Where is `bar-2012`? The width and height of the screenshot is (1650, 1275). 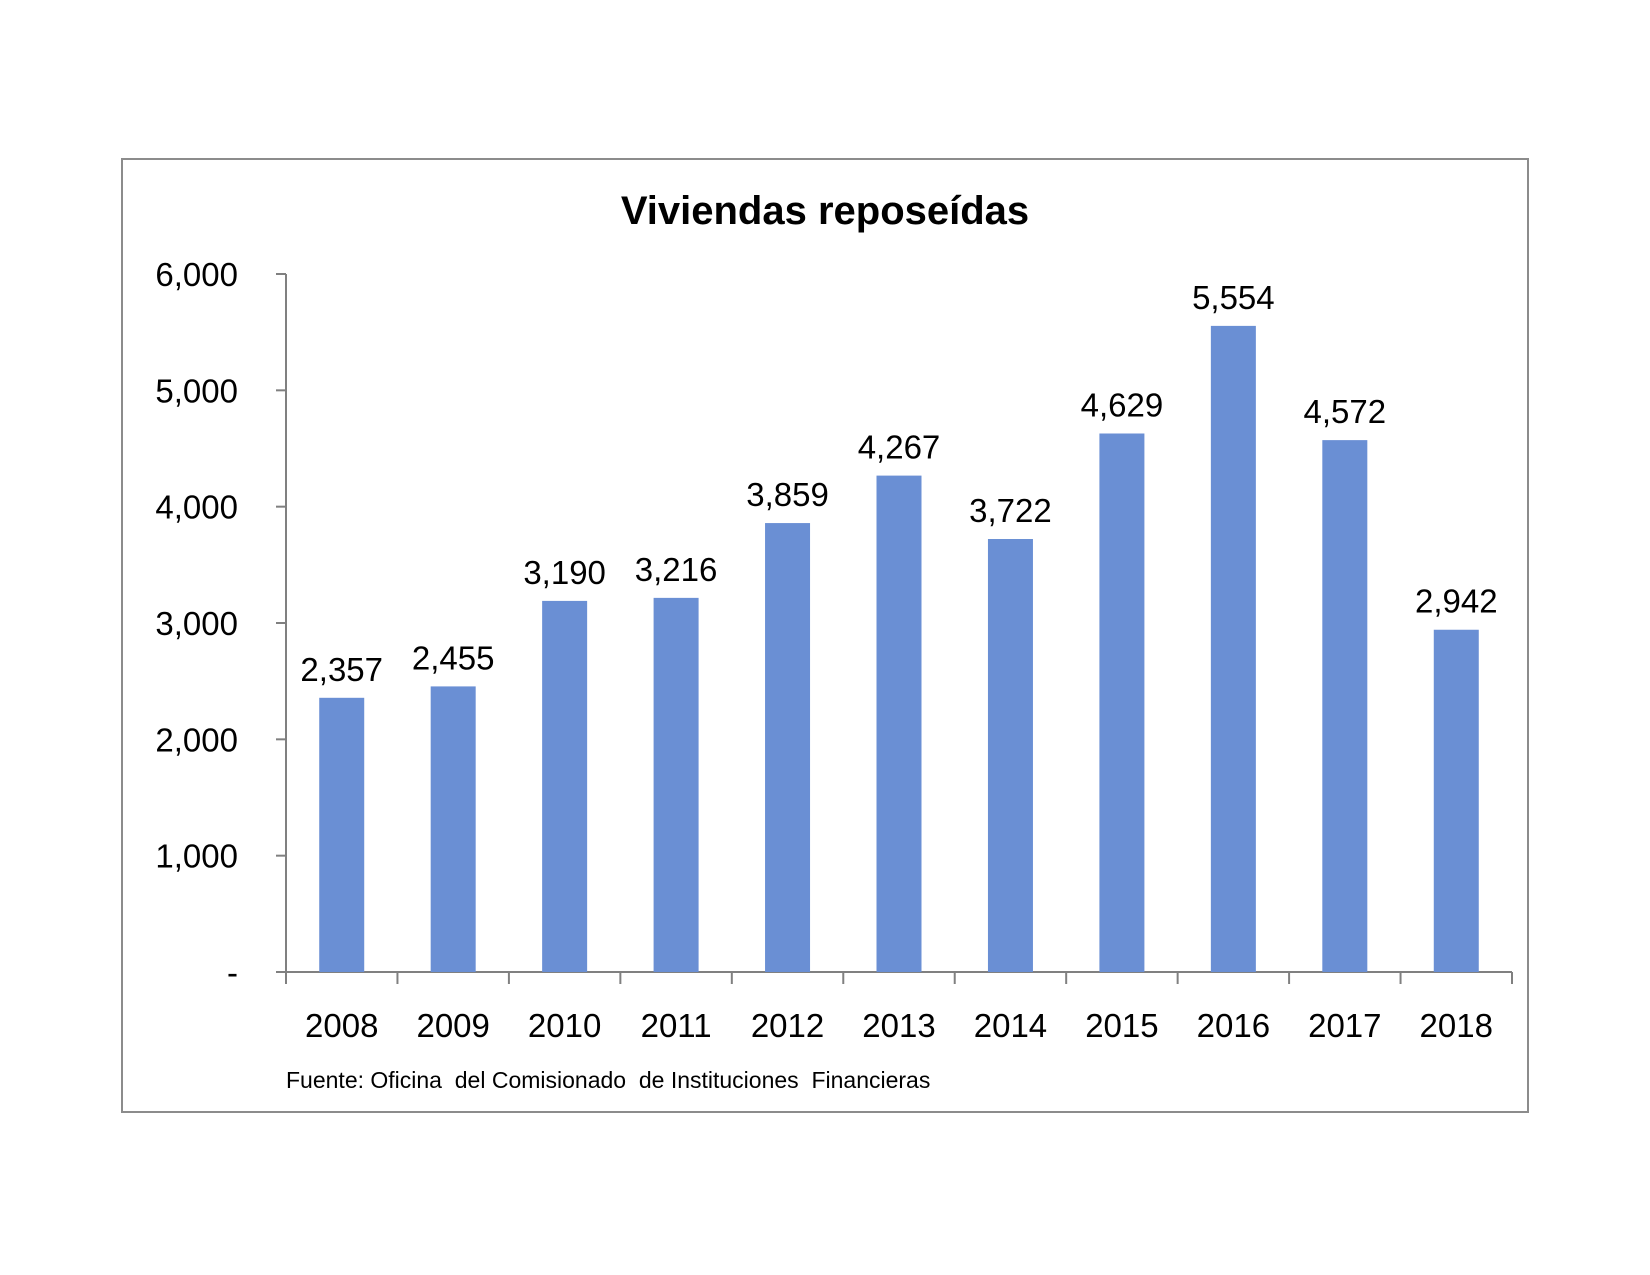
bar-2012 is located at coordinates (788, 747).